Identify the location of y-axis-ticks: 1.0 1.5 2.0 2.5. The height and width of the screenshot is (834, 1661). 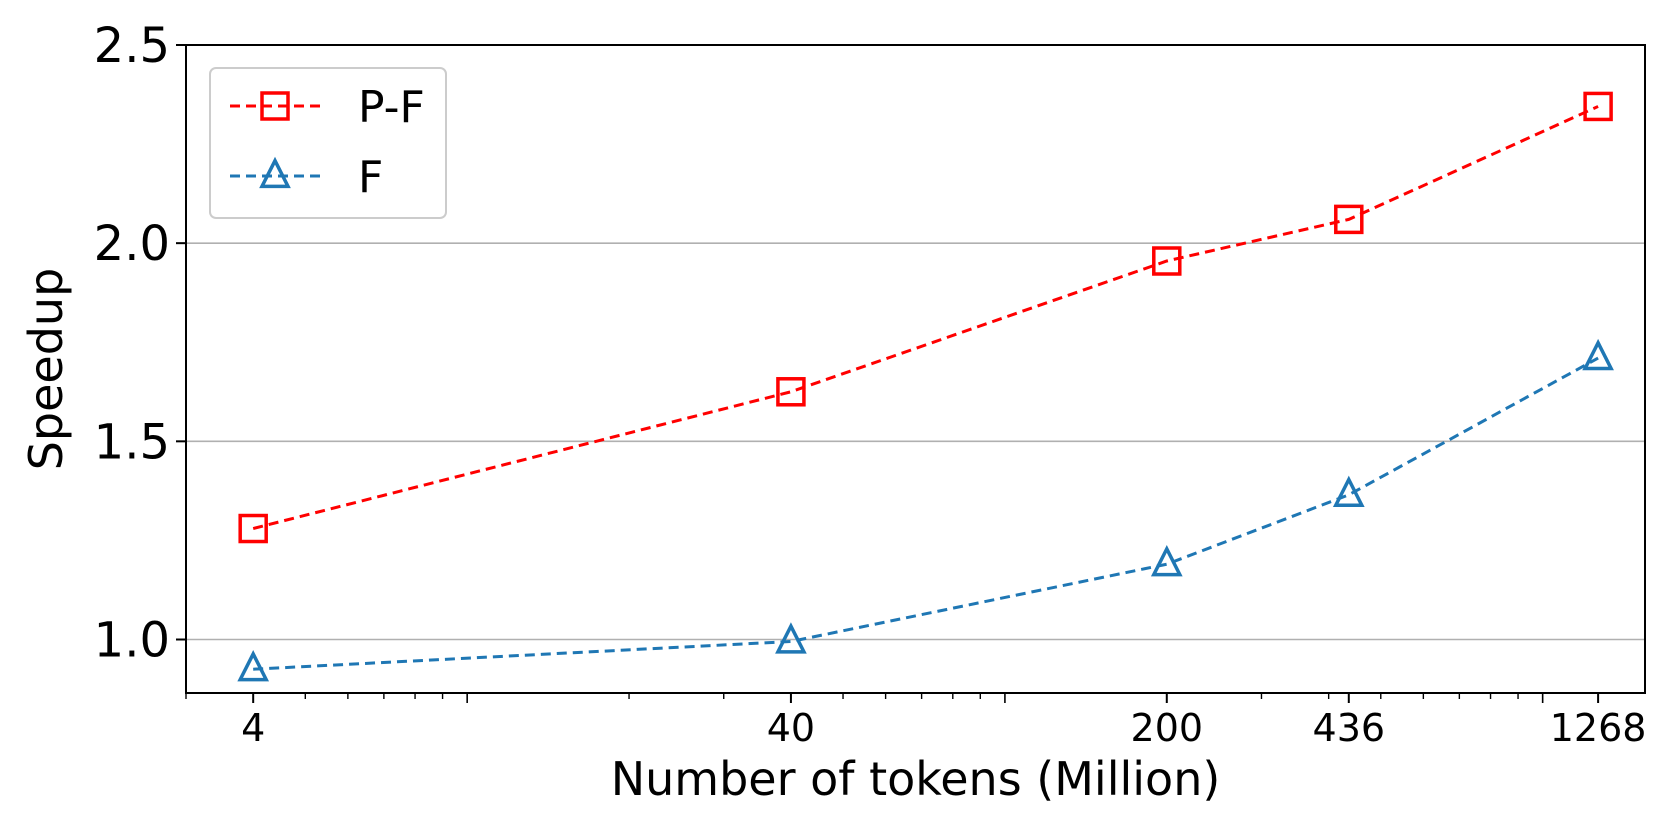
(140, 343).